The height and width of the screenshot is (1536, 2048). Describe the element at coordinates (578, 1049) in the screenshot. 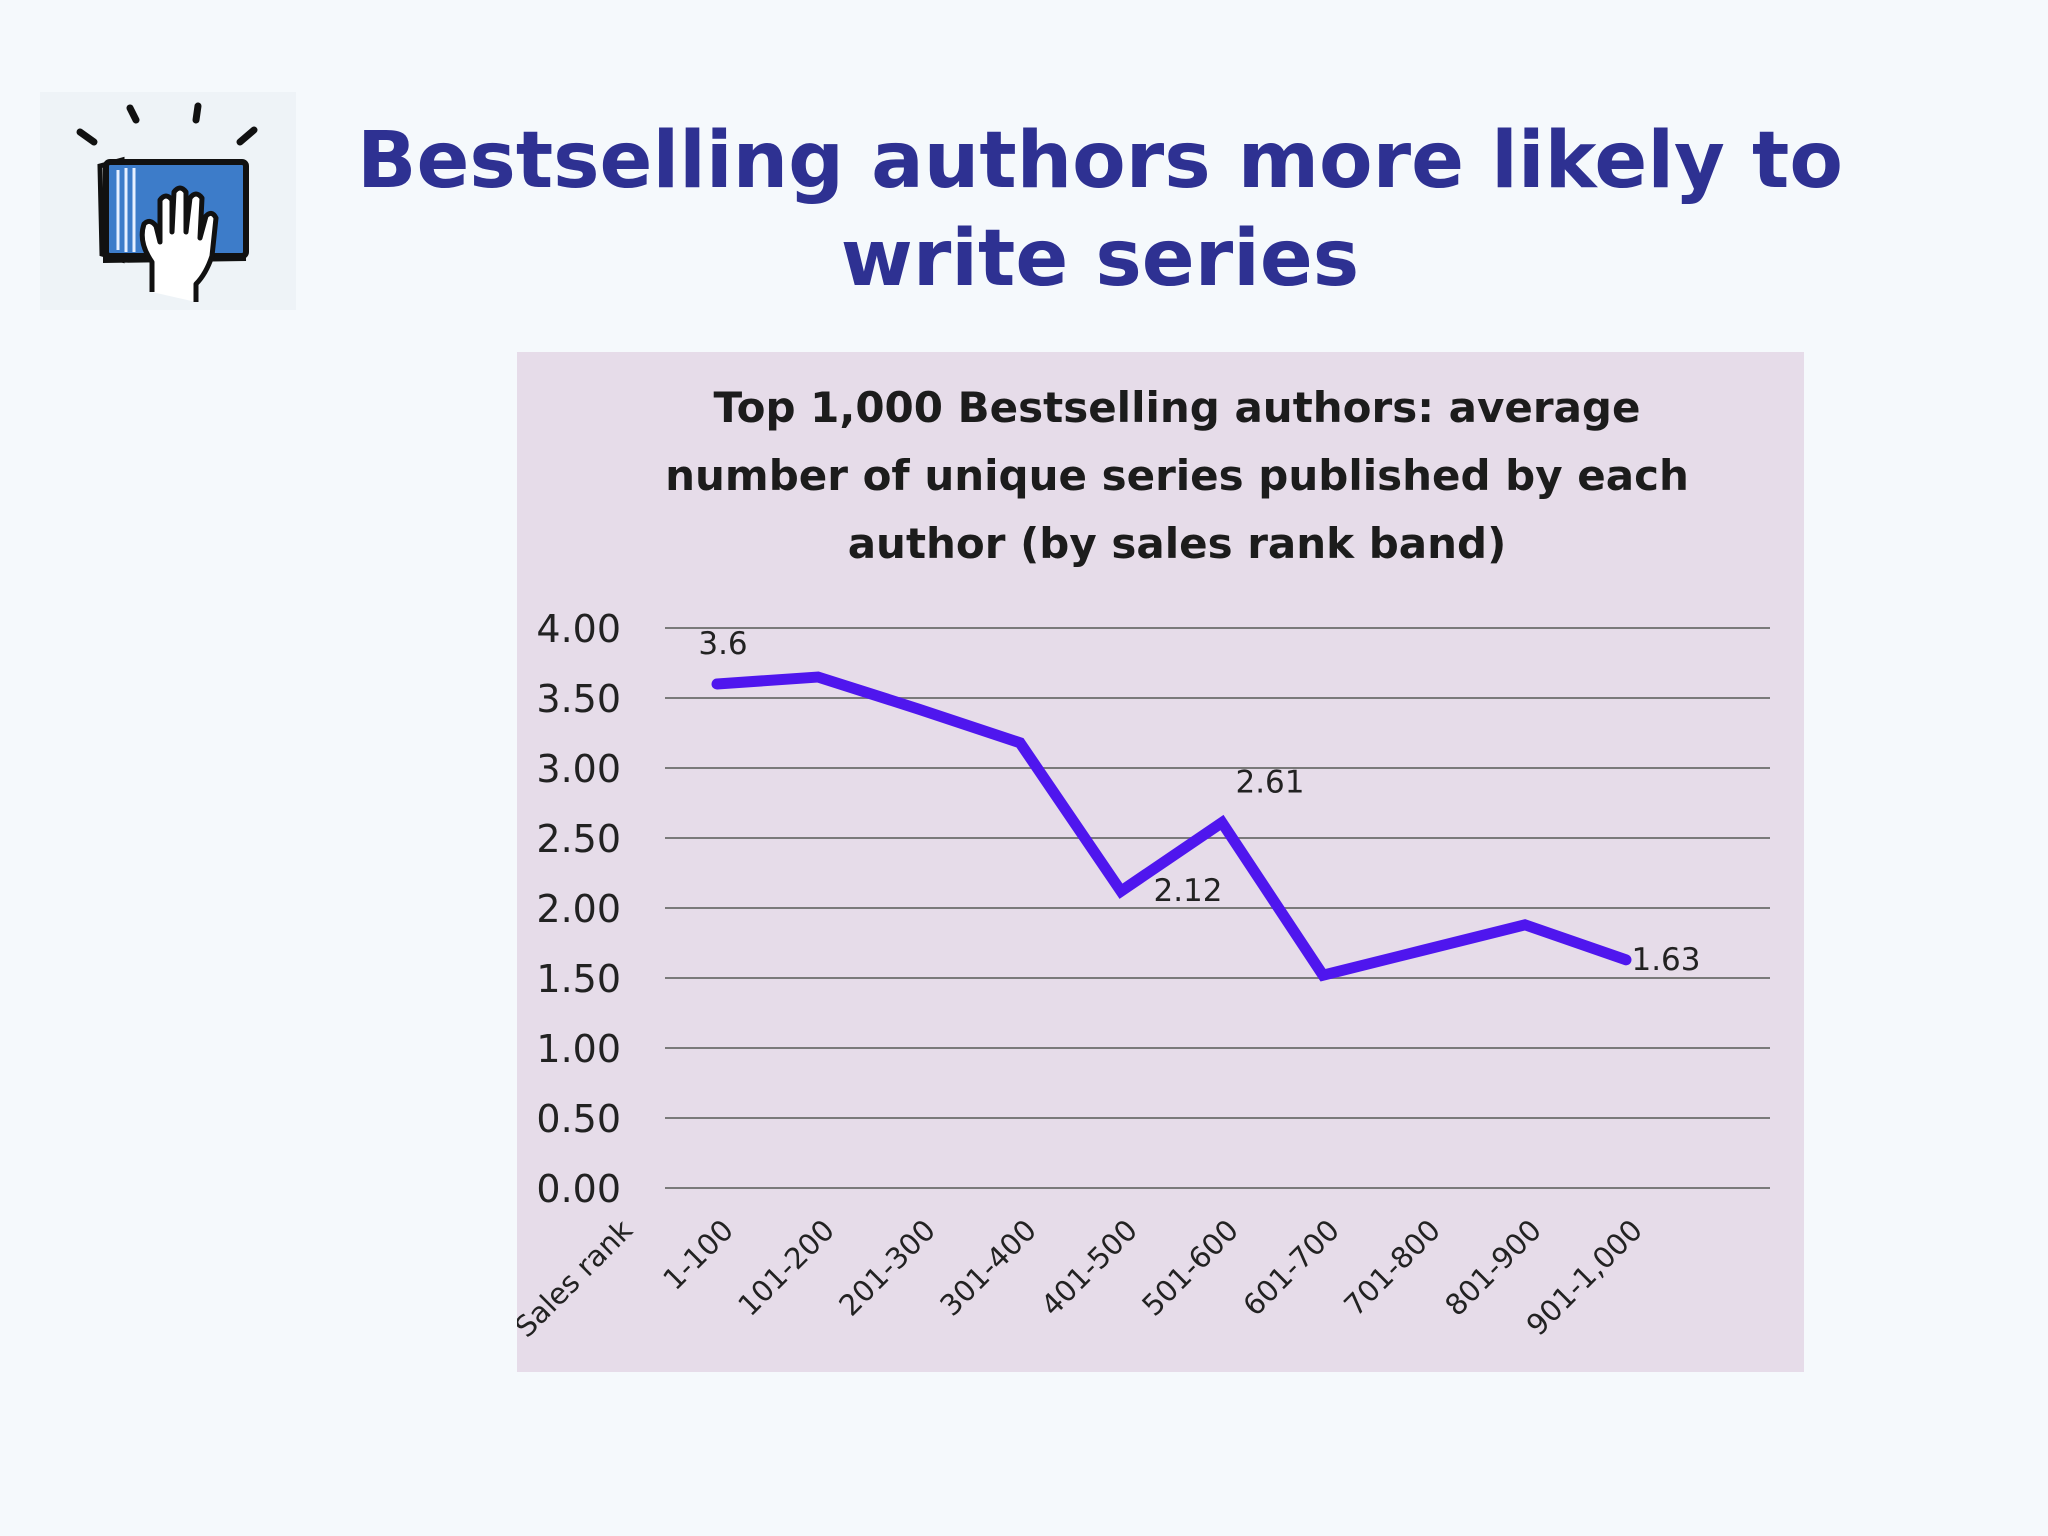

I see `y-tick-label: 1.00` at that location.